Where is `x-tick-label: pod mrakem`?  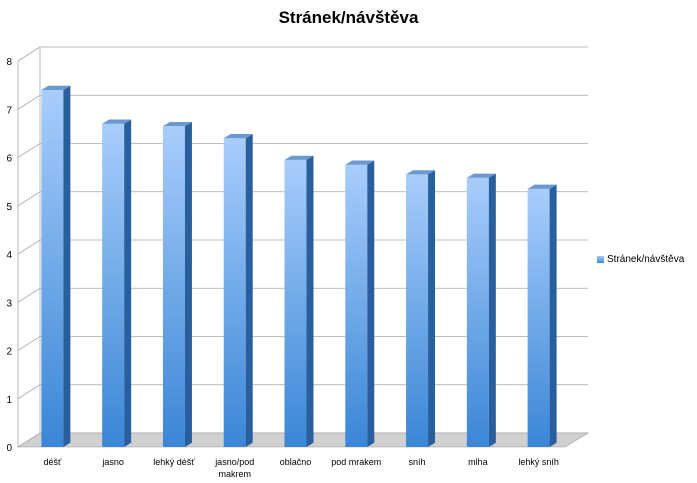
x-tick-label: pod mrakem is located at coordinates (356, 462).